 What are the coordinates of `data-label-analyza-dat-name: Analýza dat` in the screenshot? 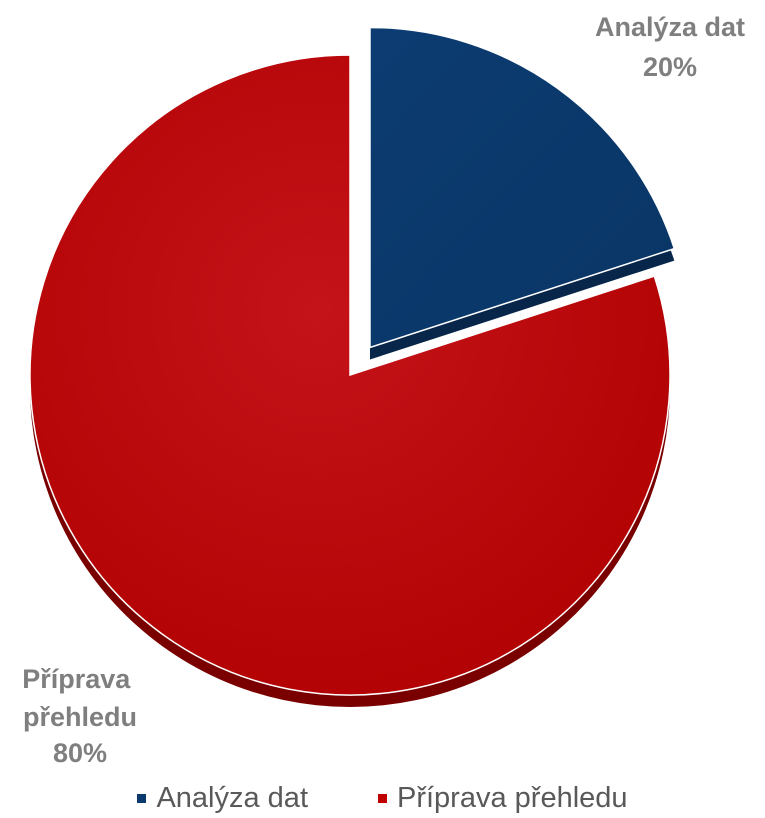 It's located at (670, 27).